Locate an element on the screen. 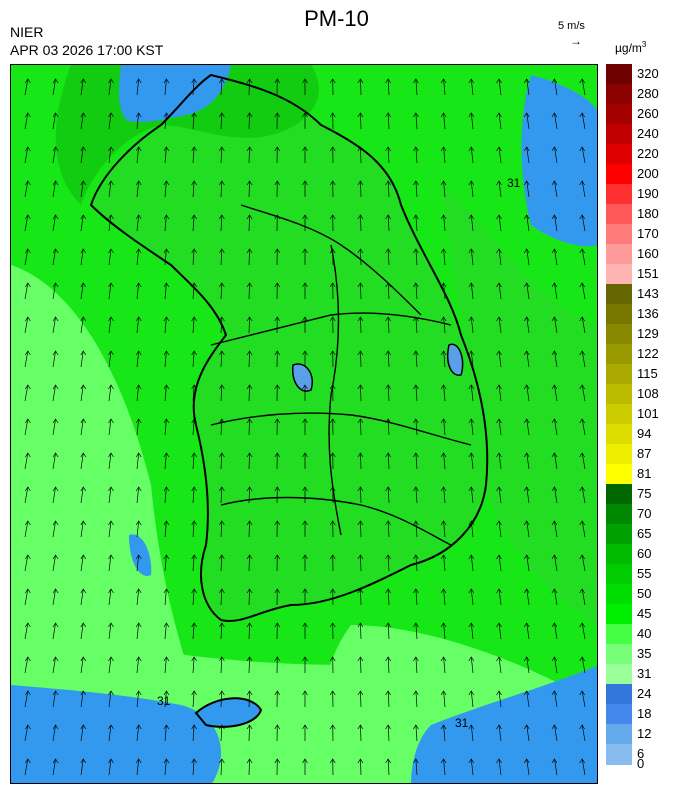 The height and width of the screenshot is (795, 673). inland-lake is located at coordinates (302, 377).